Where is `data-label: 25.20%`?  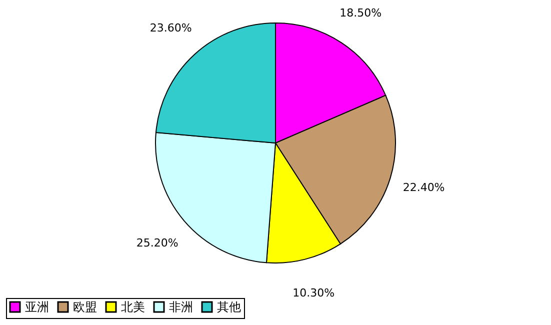 data-label: 25.20% is located at coordinates (157, 243).